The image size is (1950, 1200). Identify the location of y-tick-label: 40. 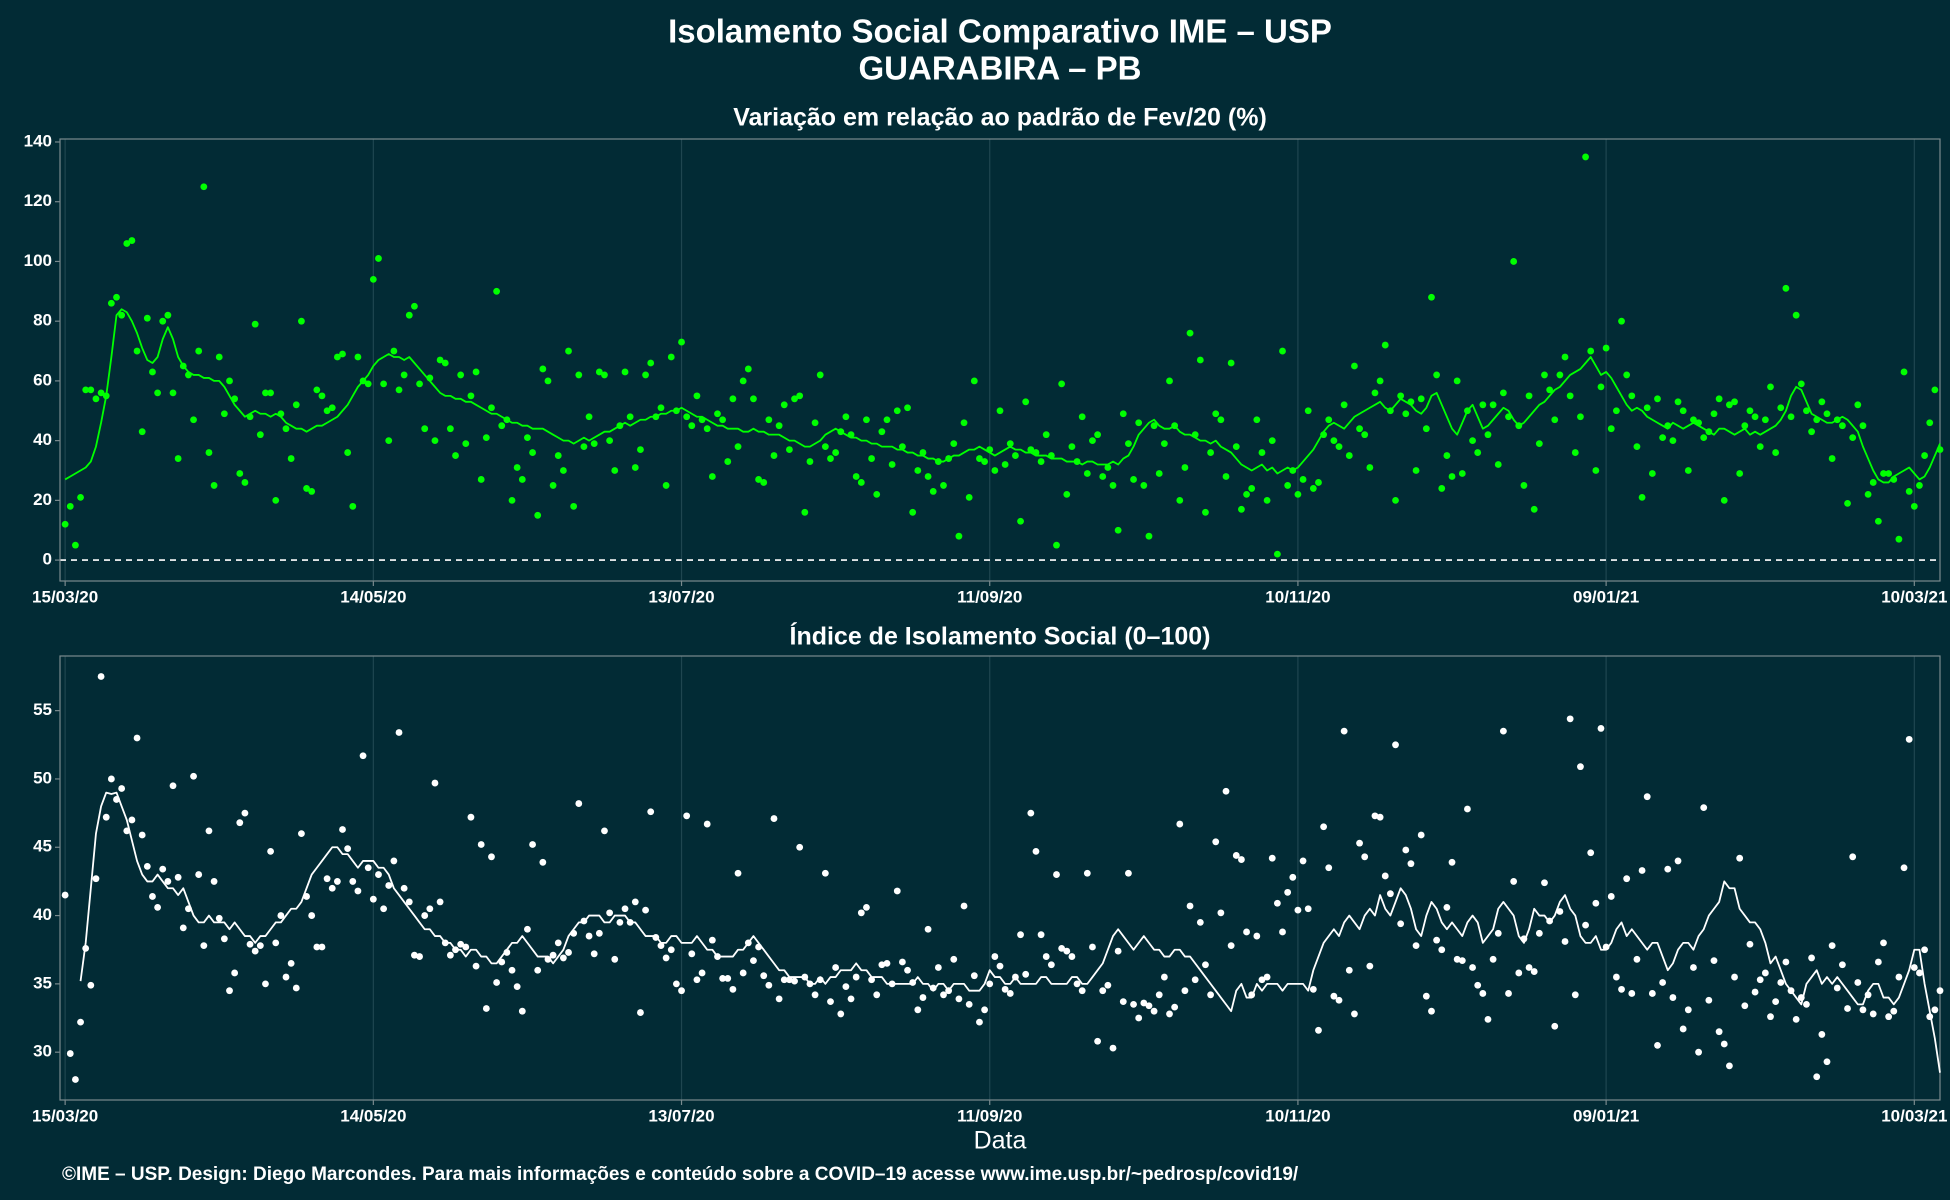
(42, 914).